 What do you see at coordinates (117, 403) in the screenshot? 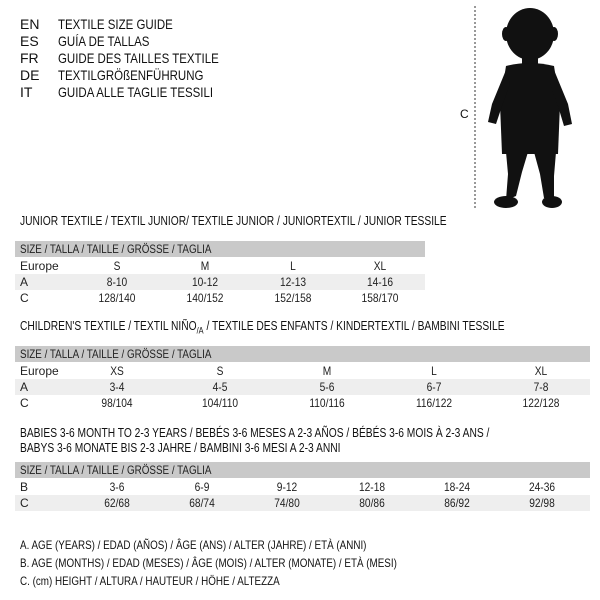
I see `table-cell: 98/104` at bounding box center [117, 403].